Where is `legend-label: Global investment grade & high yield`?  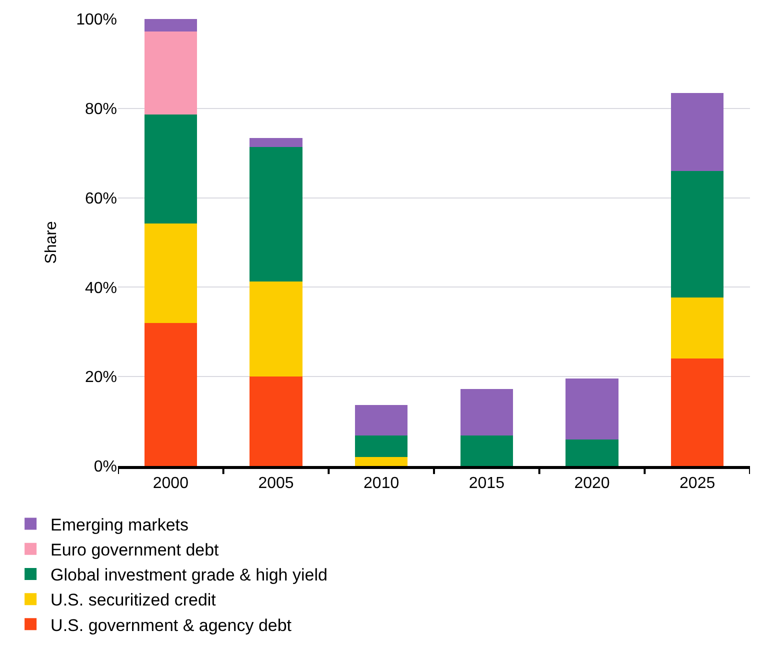 legend-label: Global investment grade & high yield is located at coordinates (189, 575).